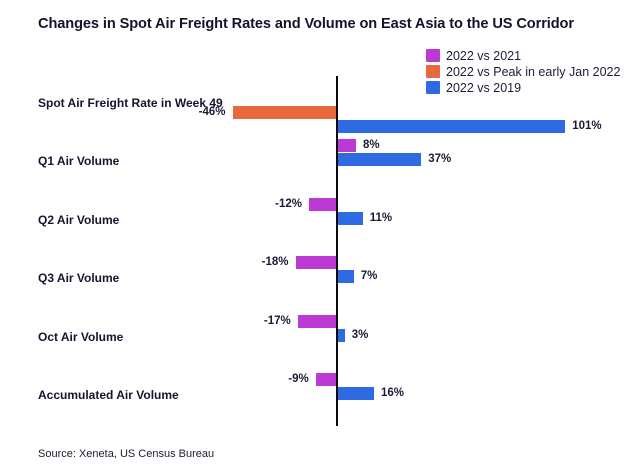  I want to click on value-label: 8%, so click(371, 145).